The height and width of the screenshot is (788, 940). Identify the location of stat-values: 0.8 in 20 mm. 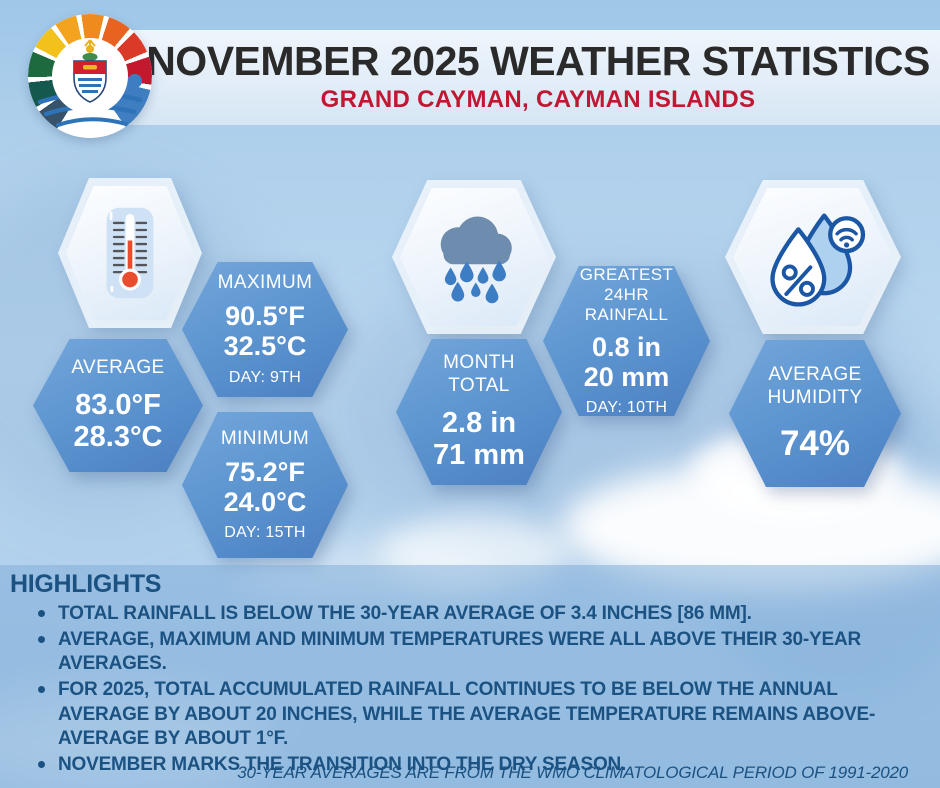
(627, 362).